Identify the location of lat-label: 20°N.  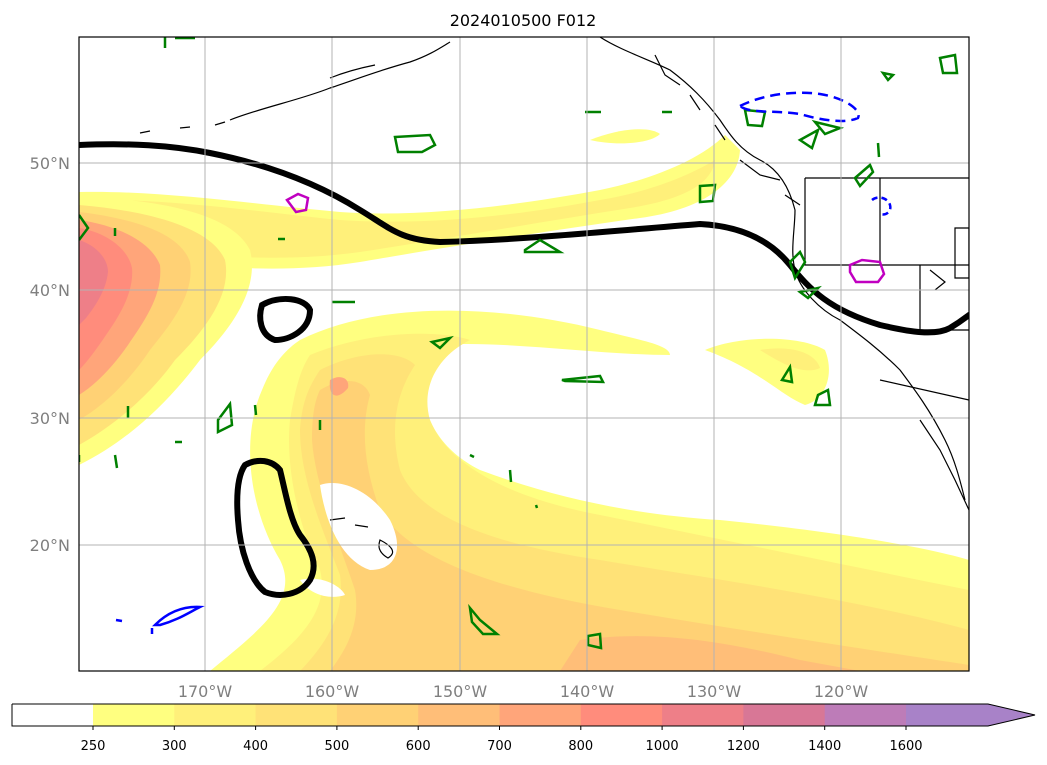
(50, 545).